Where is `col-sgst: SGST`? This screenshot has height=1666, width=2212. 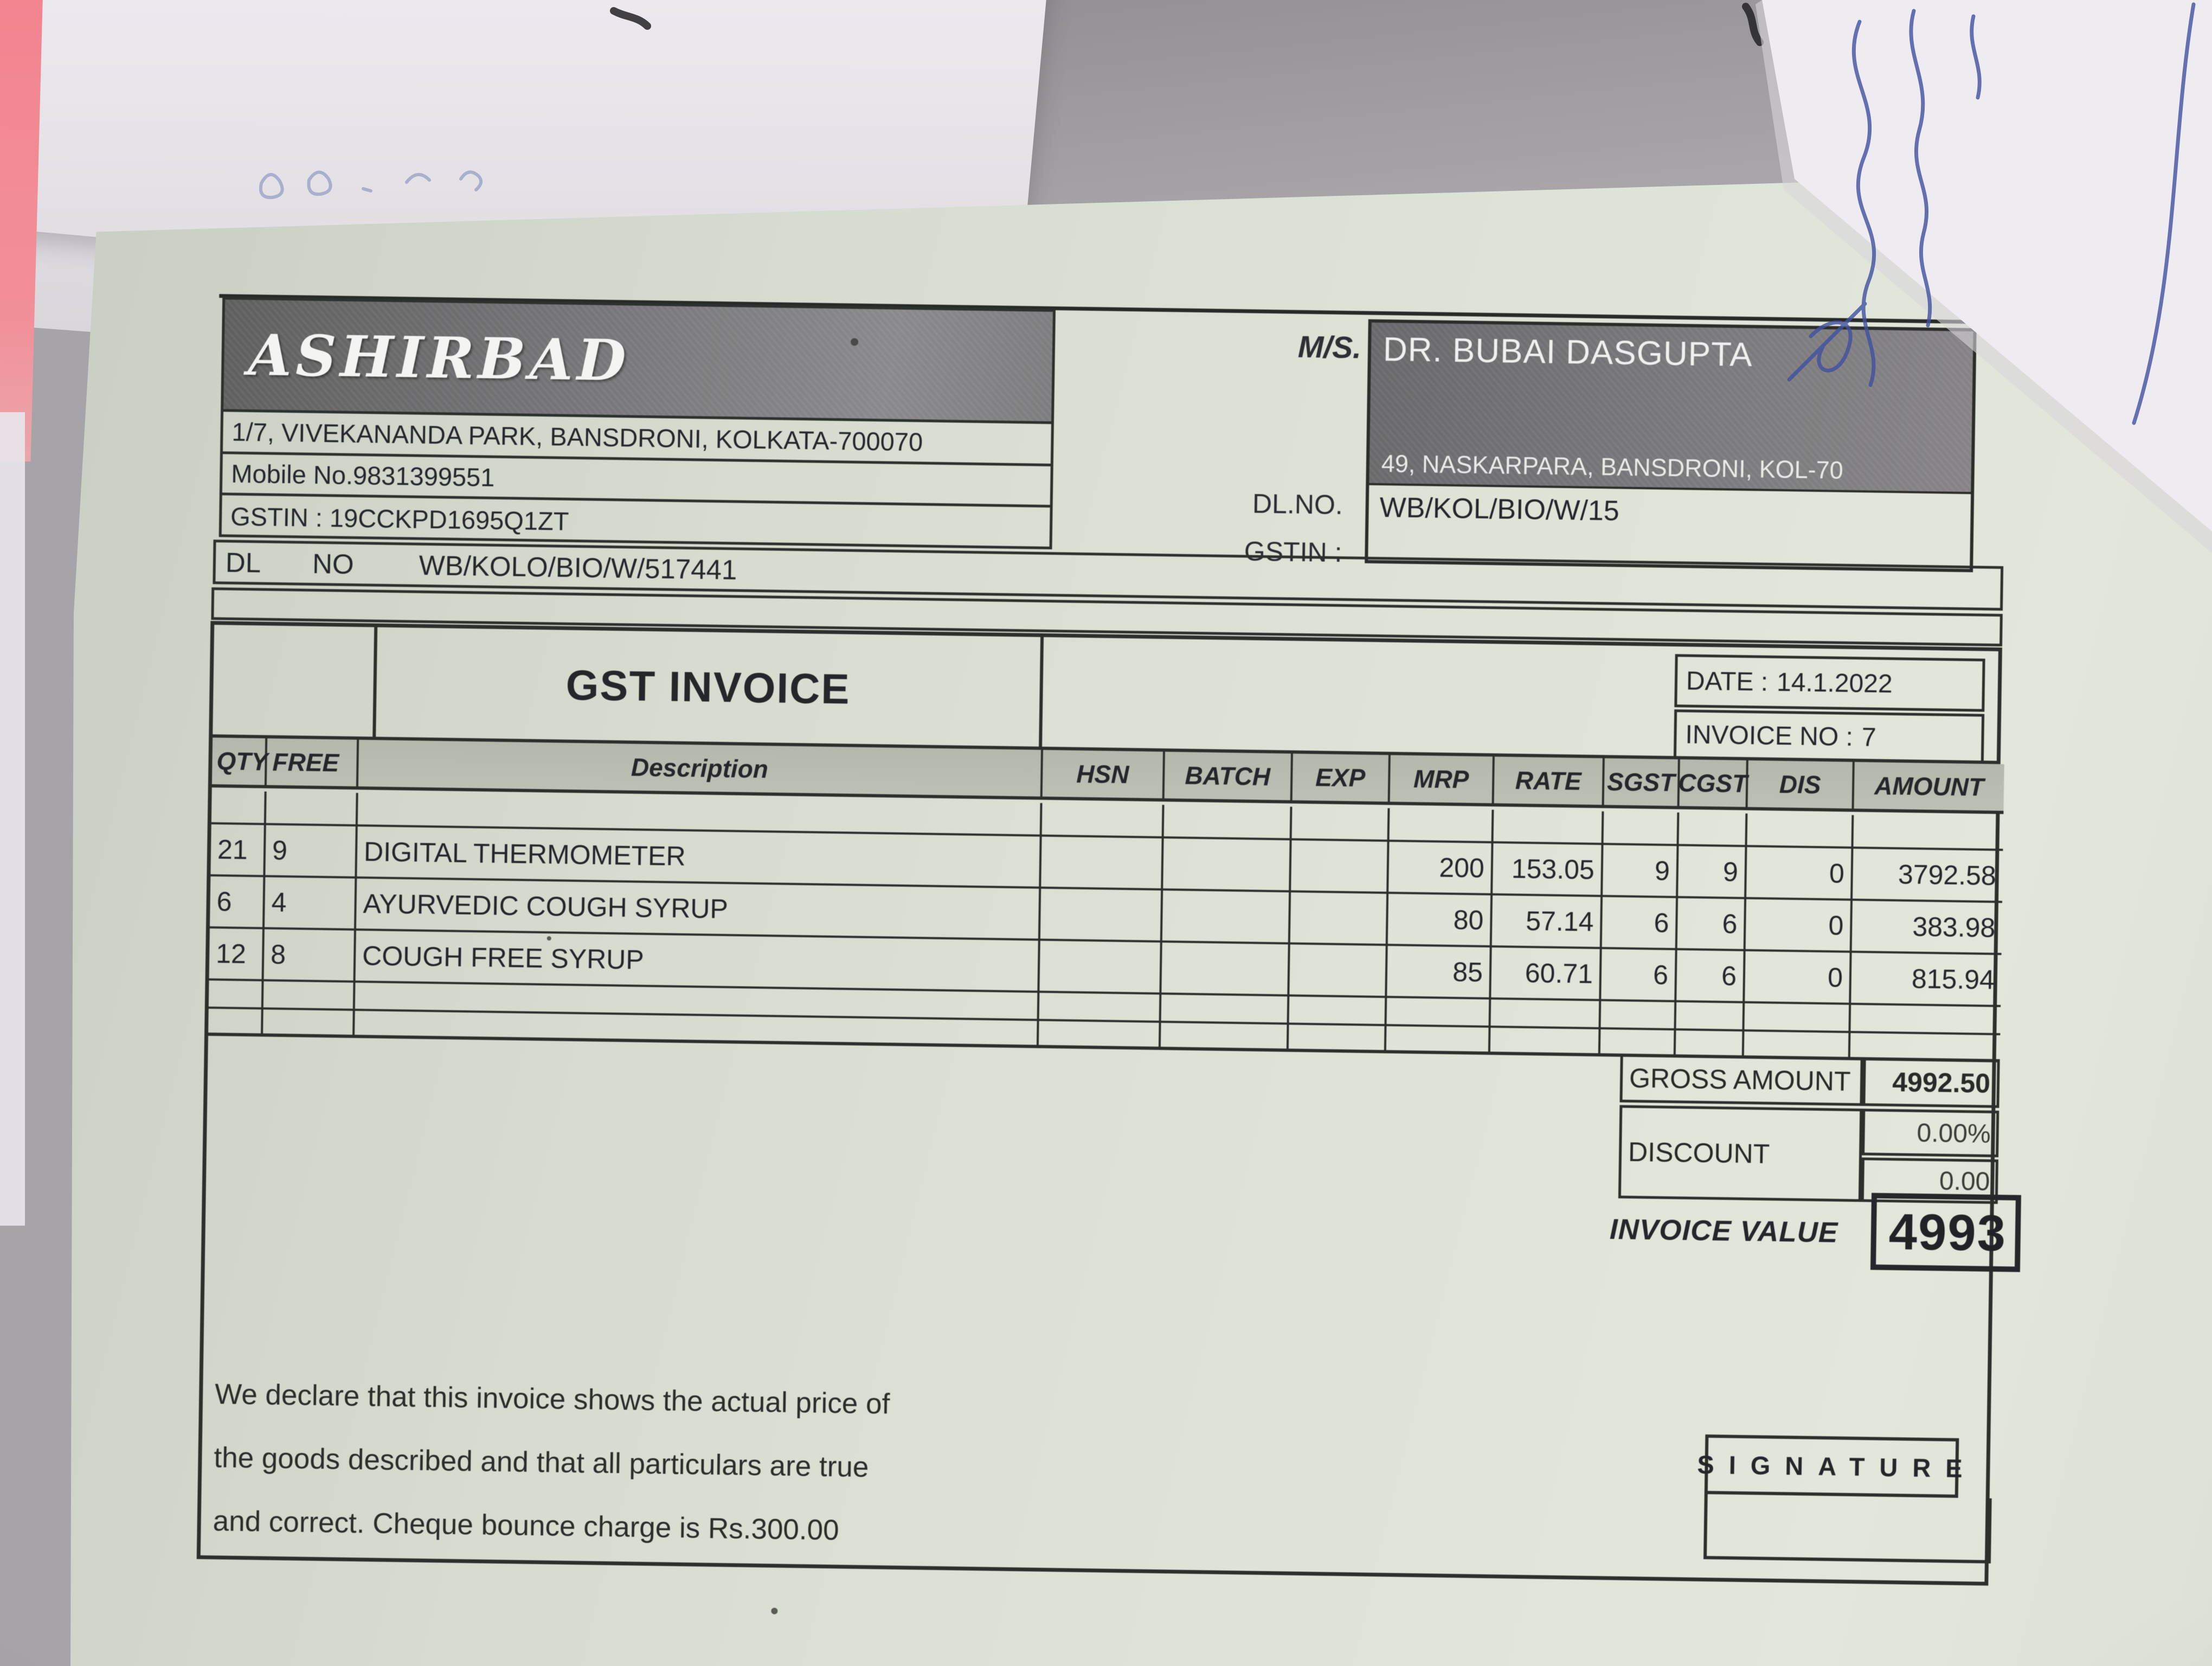 col-sgst: SGST is located at coordinates (1642, 782).